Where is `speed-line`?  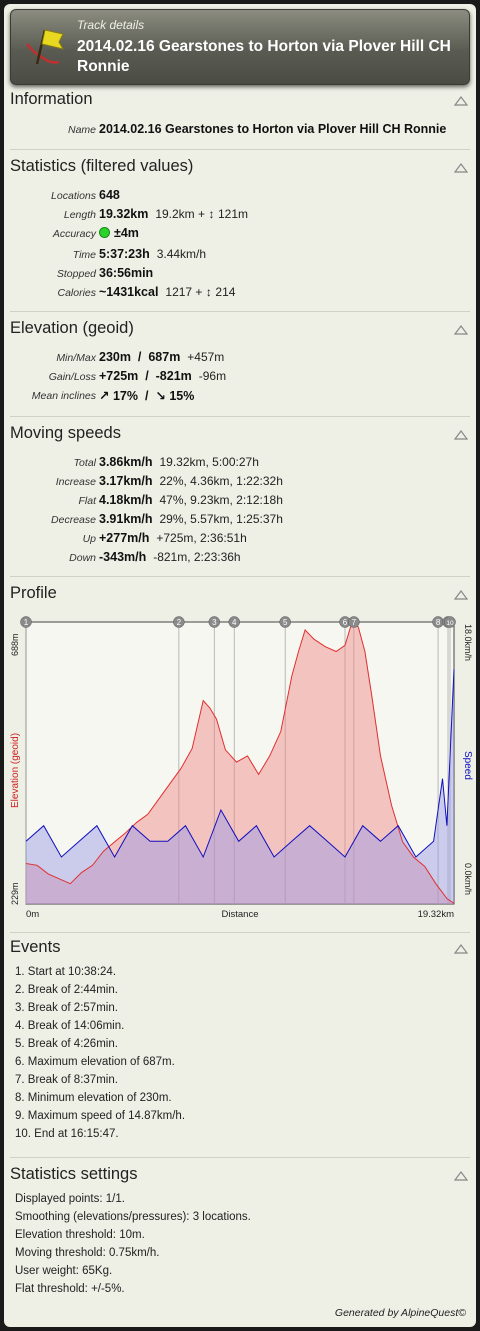 speed-line is located at coordinates (240, 763).